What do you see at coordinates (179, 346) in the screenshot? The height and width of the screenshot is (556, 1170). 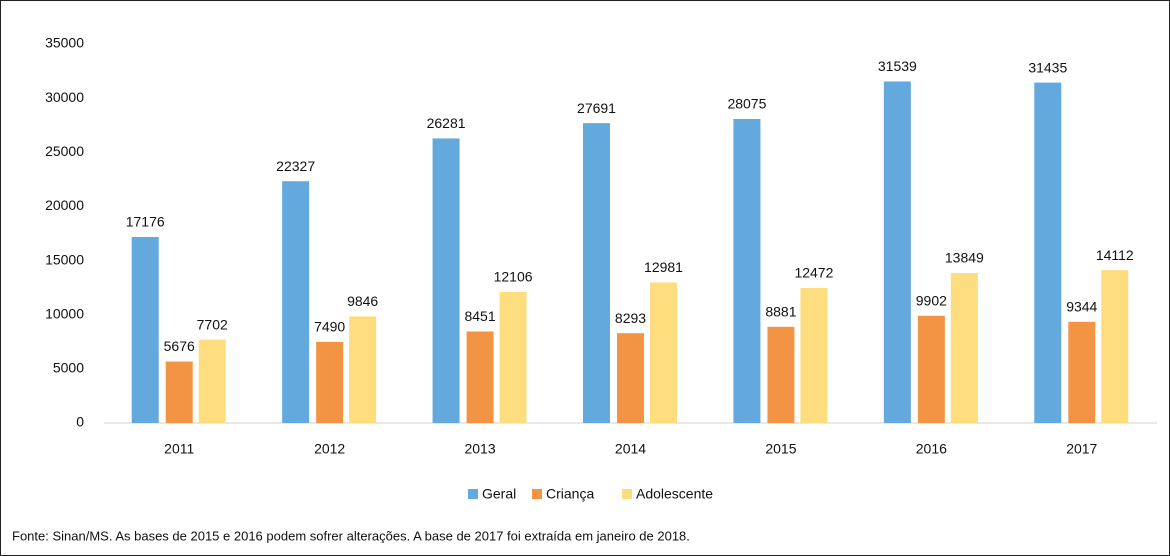 I see `data-label: 5676` at bounding box center [179, 346].